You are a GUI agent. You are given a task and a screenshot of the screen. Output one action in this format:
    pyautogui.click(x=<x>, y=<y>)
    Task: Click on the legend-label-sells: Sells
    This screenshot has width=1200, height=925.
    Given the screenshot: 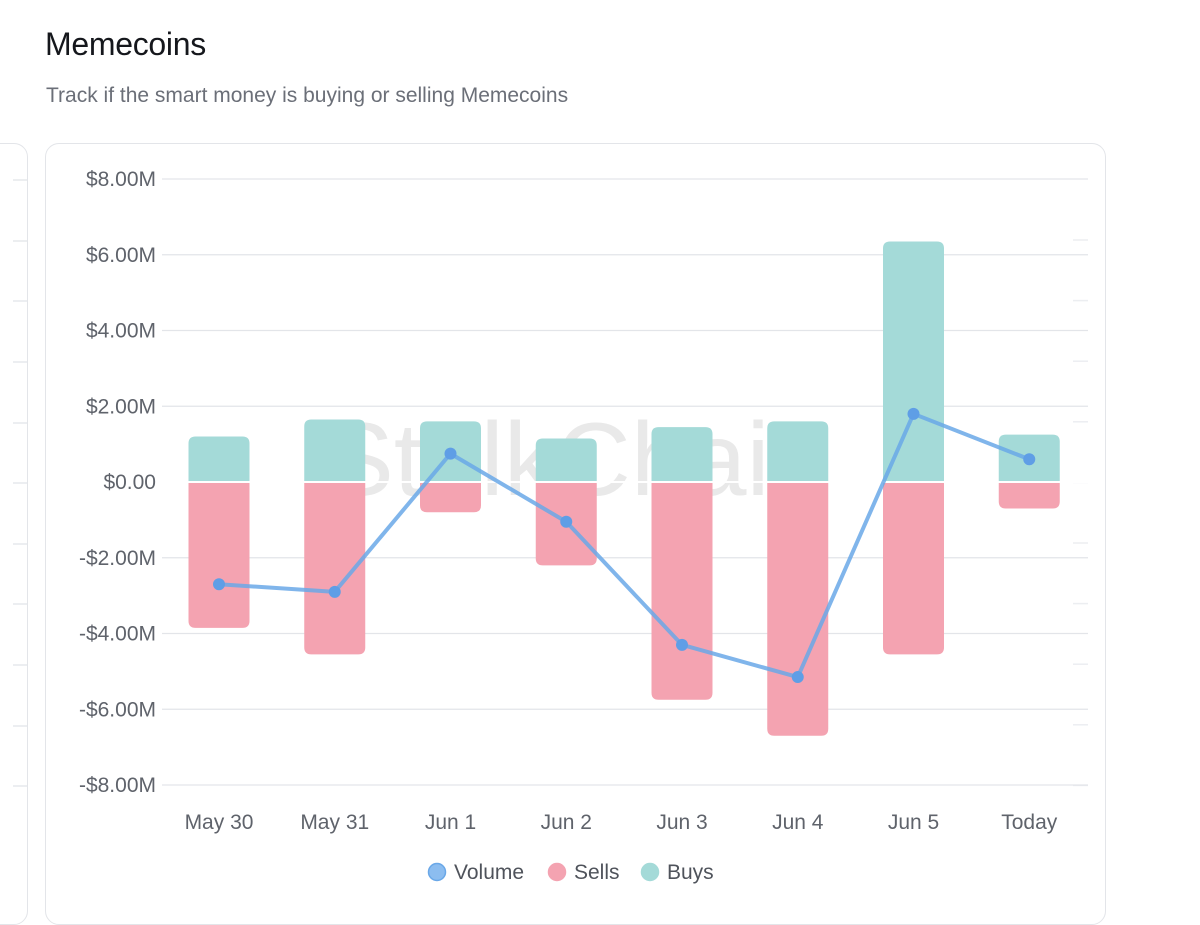 What is the action you would take?
    pyautogui.click(x=597, y=872)
    